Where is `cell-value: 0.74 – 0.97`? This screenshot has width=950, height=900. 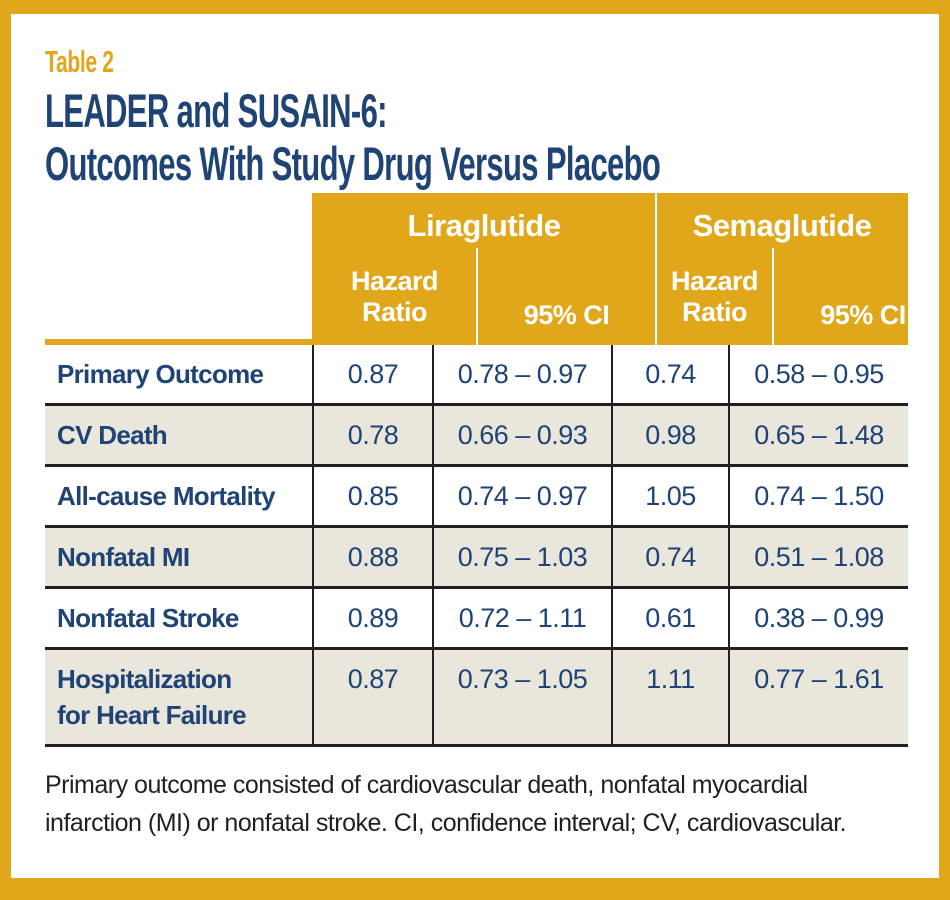 cell-value: 0.74 – 0.97 is located at coordinates (521, 496).